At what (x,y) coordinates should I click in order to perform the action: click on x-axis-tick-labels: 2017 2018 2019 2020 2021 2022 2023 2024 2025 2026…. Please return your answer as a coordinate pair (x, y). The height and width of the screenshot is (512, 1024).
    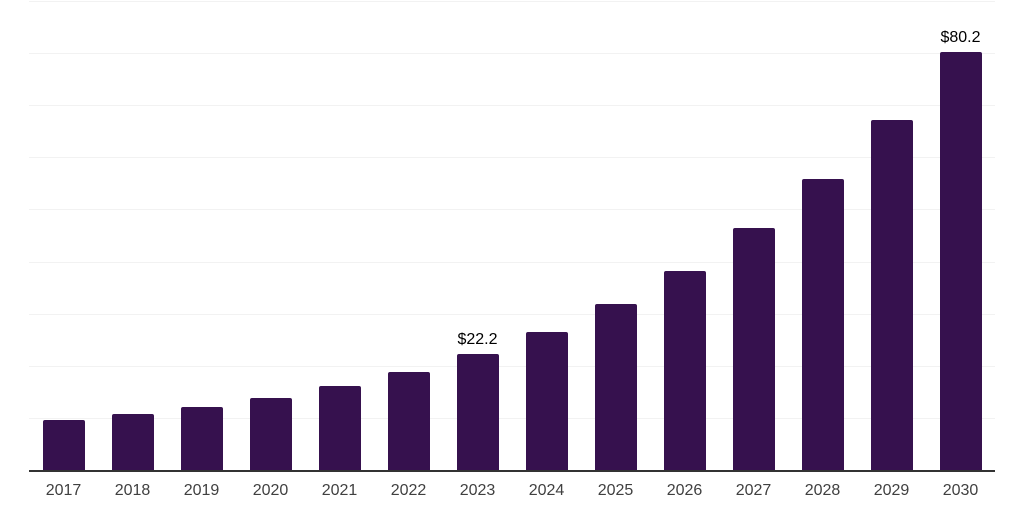
    Looking at the image, I should click on (512, 490).